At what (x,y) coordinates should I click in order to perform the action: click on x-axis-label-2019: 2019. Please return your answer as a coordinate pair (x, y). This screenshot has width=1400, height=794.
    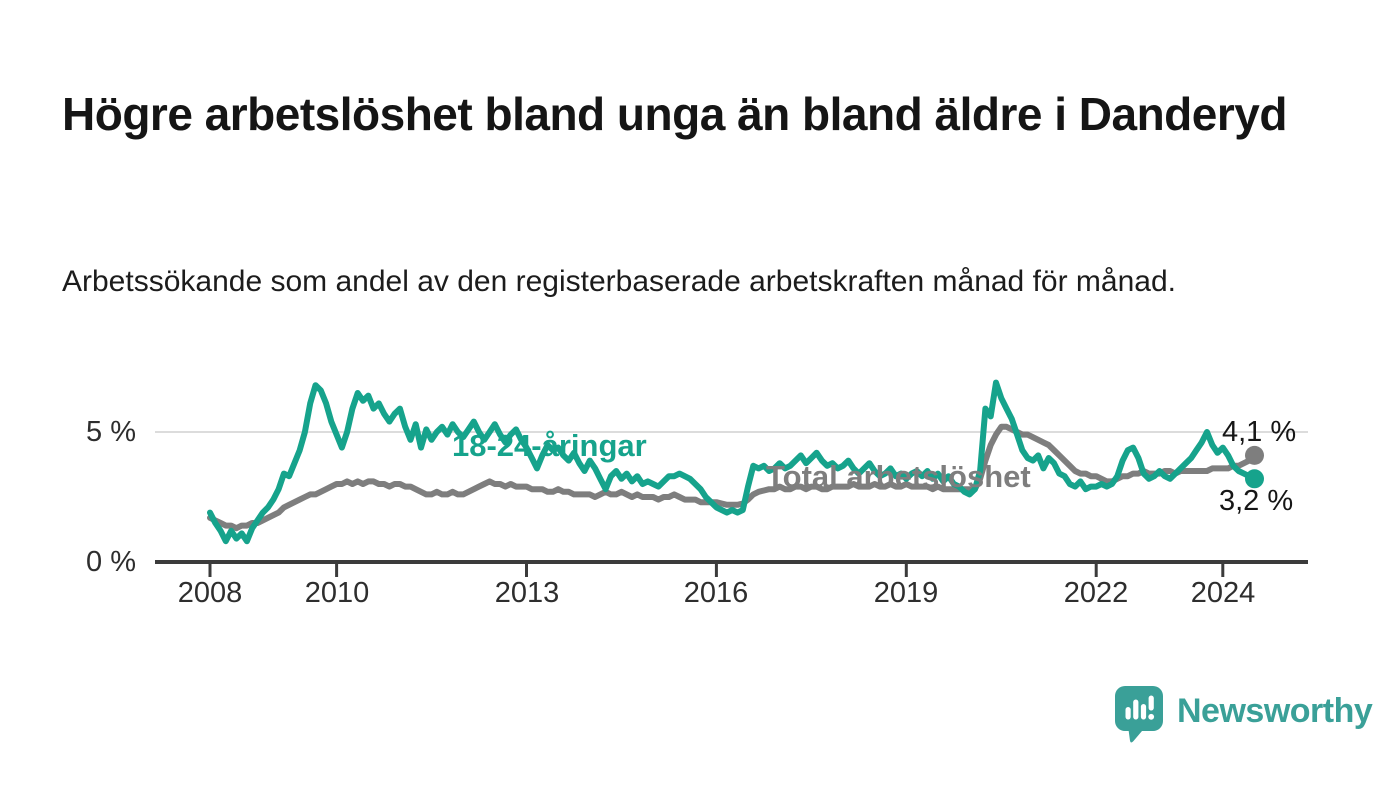
    Looking at the image, I should click on (906, 593).